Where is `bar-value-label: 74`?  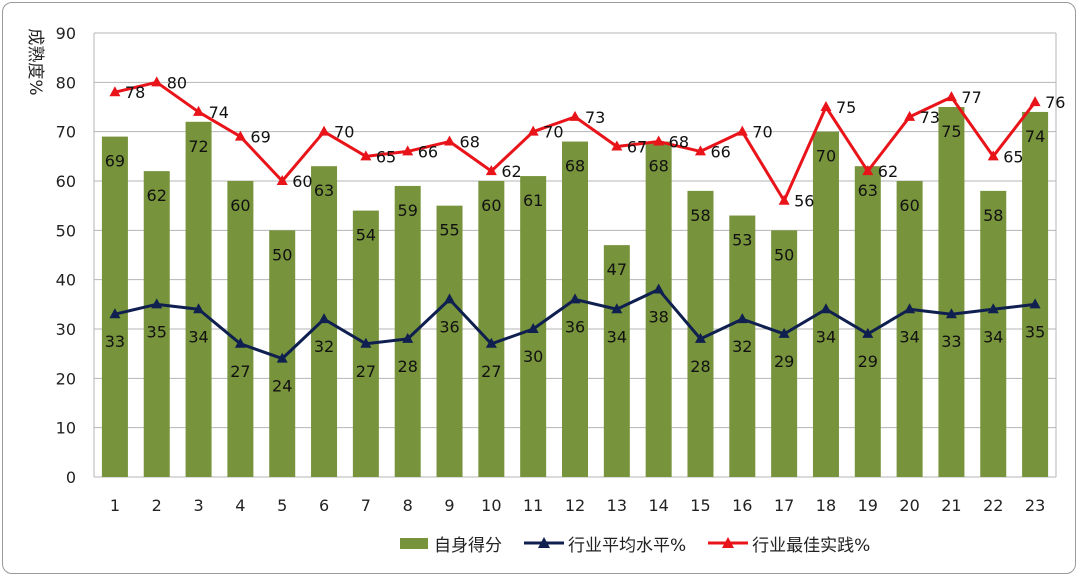 bar-value-label: 74 is located at coordinates (1035, 136).